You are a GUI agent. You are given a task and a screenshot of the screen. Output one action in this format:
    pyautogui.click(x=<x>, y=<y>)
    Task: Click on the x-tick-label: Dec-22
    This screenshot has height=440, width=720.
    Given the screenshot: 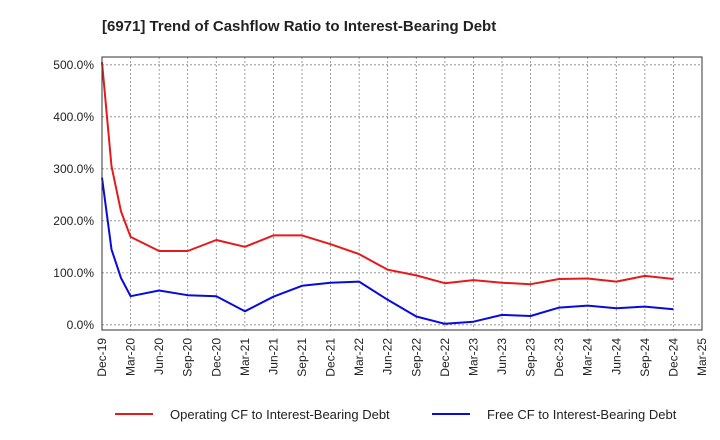 What is the action you would take?
    pyautogui.click(x=445, y=357)
    